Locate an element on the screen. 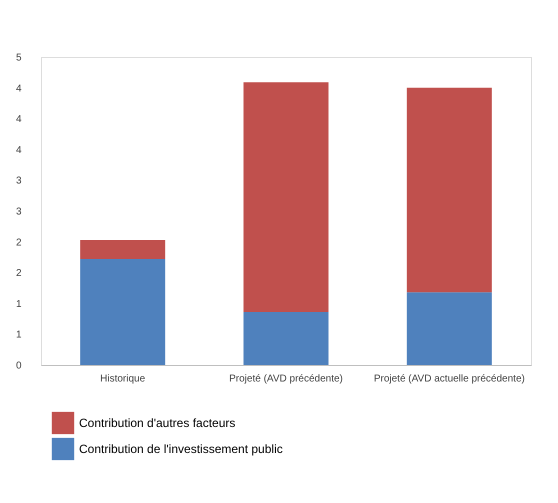 This screenshot has width=558, height=503. y-tick-label: 5 is located at coordinates (19, 58).